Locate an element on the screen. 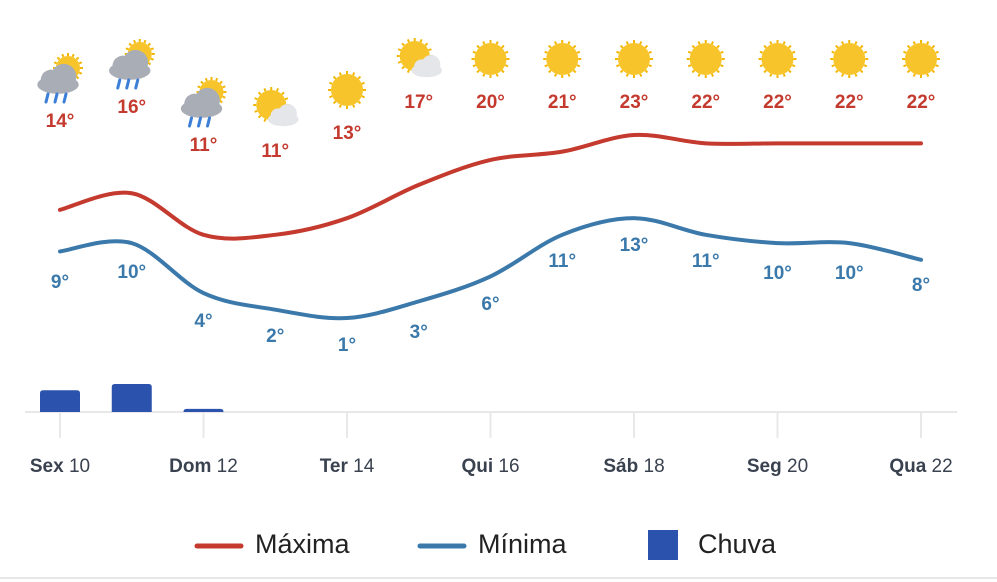  value-label: 4° is located at coordinates (203, 321).